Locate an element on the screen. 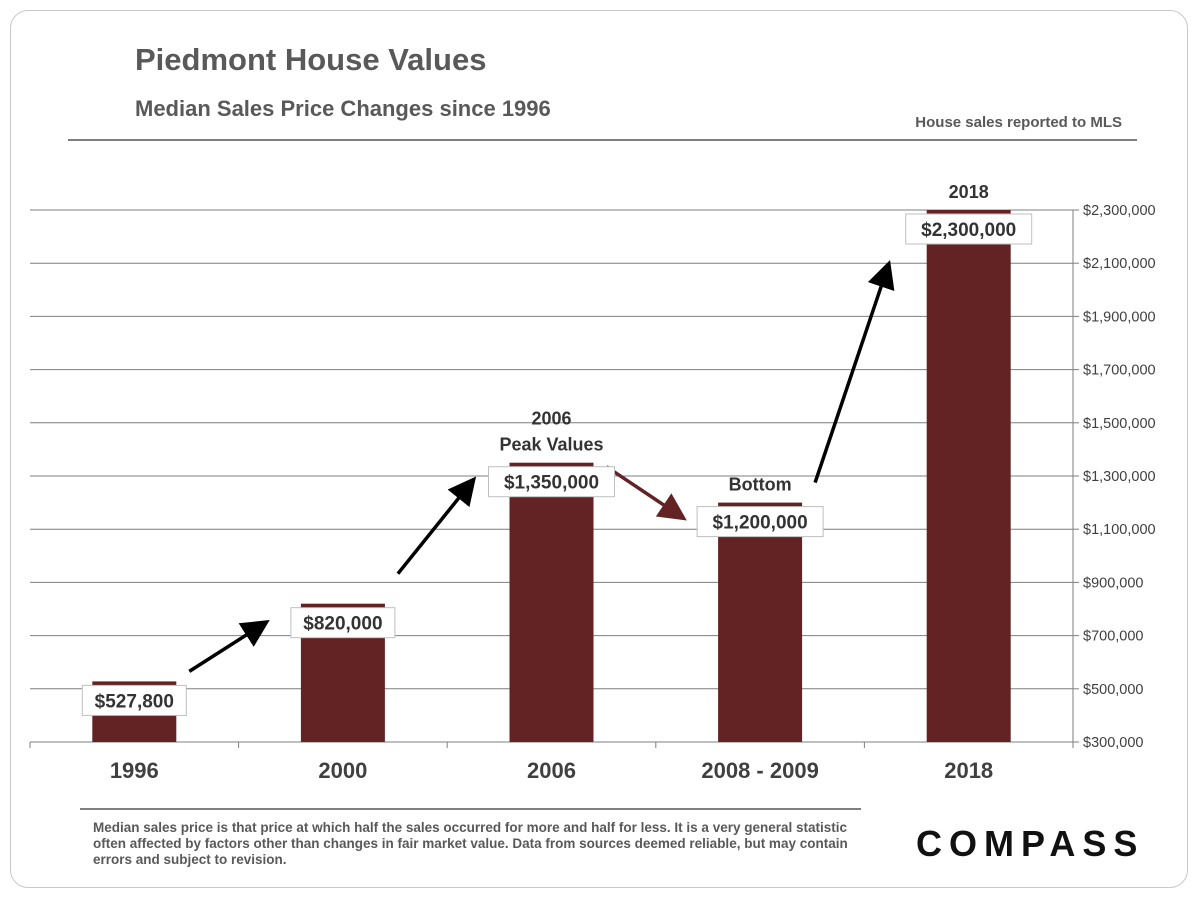 The height and width of the screenshot is (900, 1200). data-label: $527,800 is located at coordinates (134, 700).